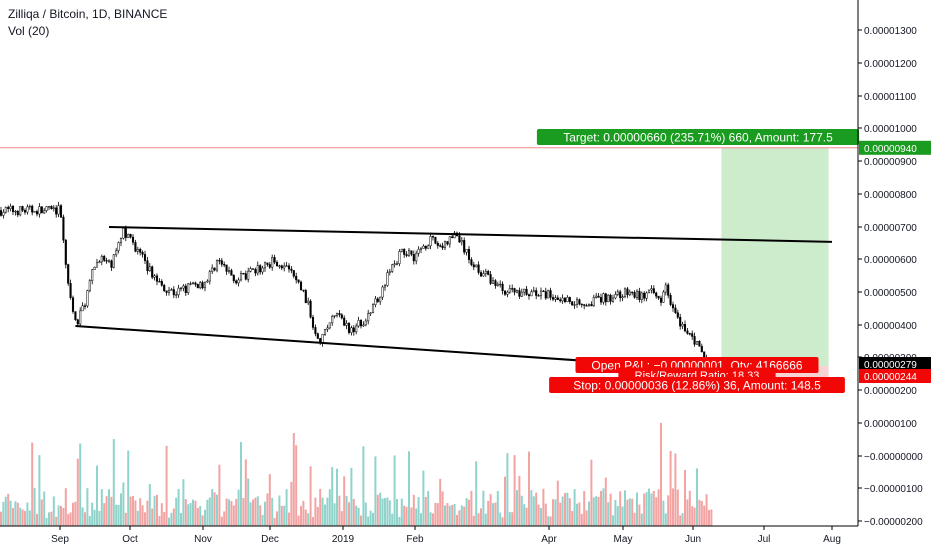 This screenshot has height=555, width=932. Describe the element at coordinates (775, 256) in the screenshot. I see `target-zone` at that location.